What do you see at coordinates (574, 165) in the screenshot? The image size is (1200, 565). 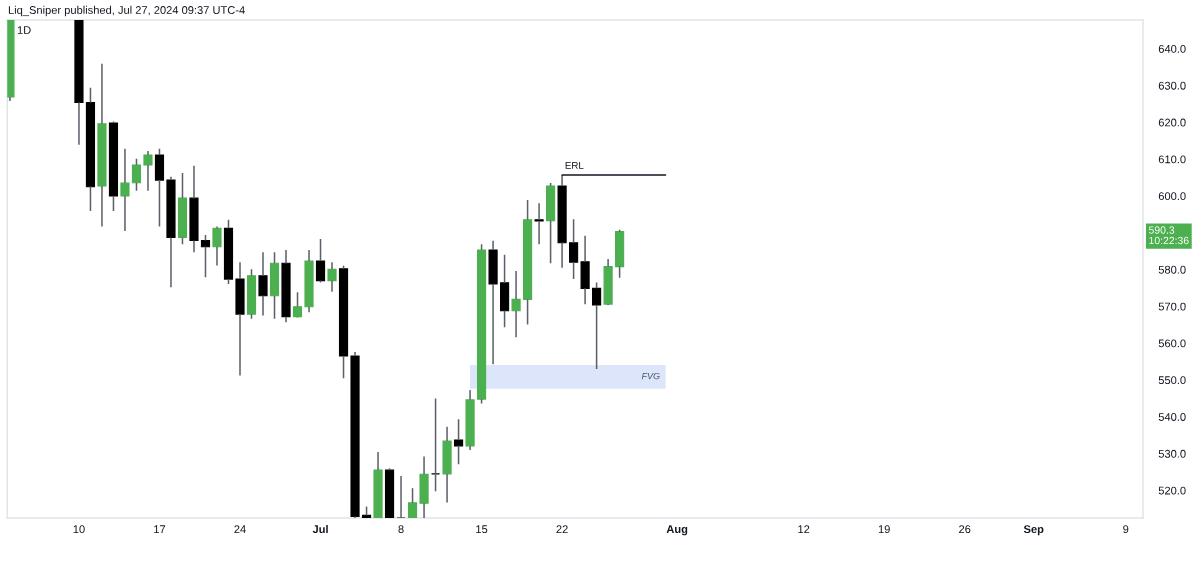 I see `series-label: ERL` at bounding box center [574, 165].